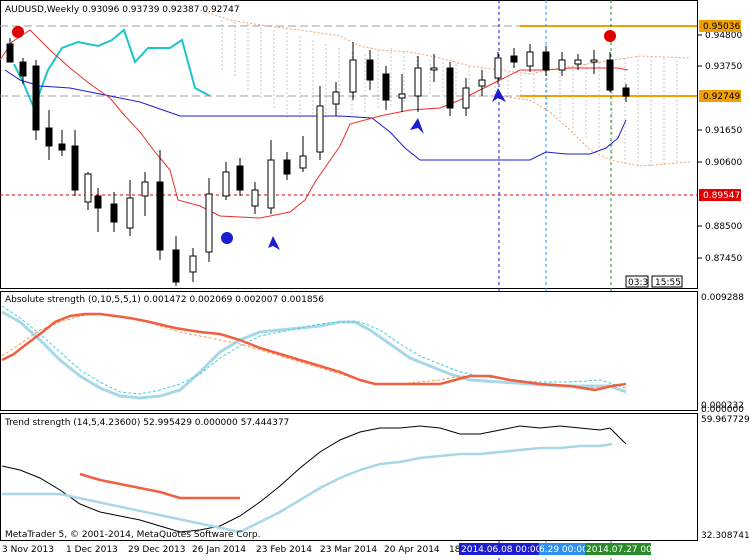 The image size is (750, 560). I want to click on time-marker-1-bg, so click(499, 549).